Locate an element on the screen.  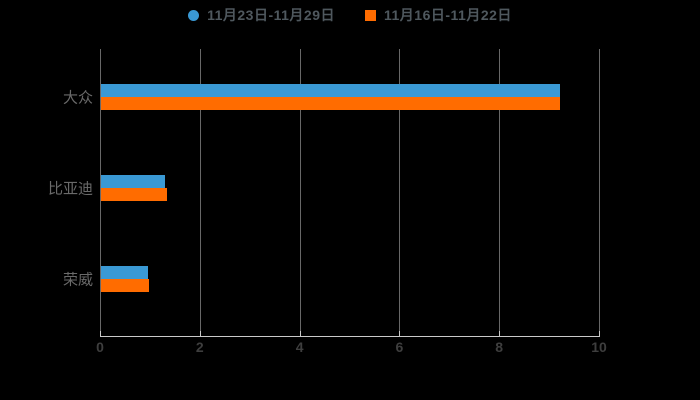
x-axis-tick-label-4: 4 is located at coordinates (299, 347).